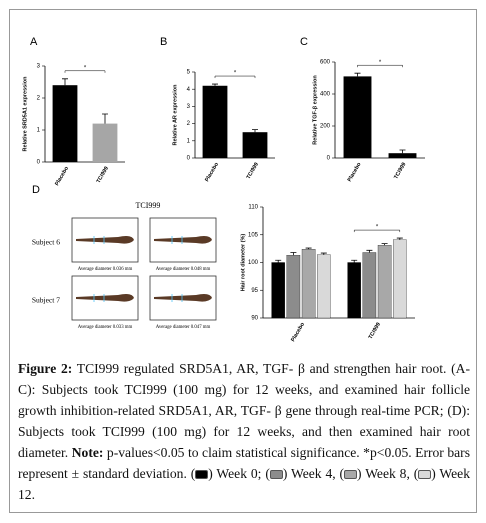 This screenshot has width=486, height=523. What do you see at coordinates (253, 263) in the screenshot?
I see `y-tick-label: 100` at bounding box center [253, 263].